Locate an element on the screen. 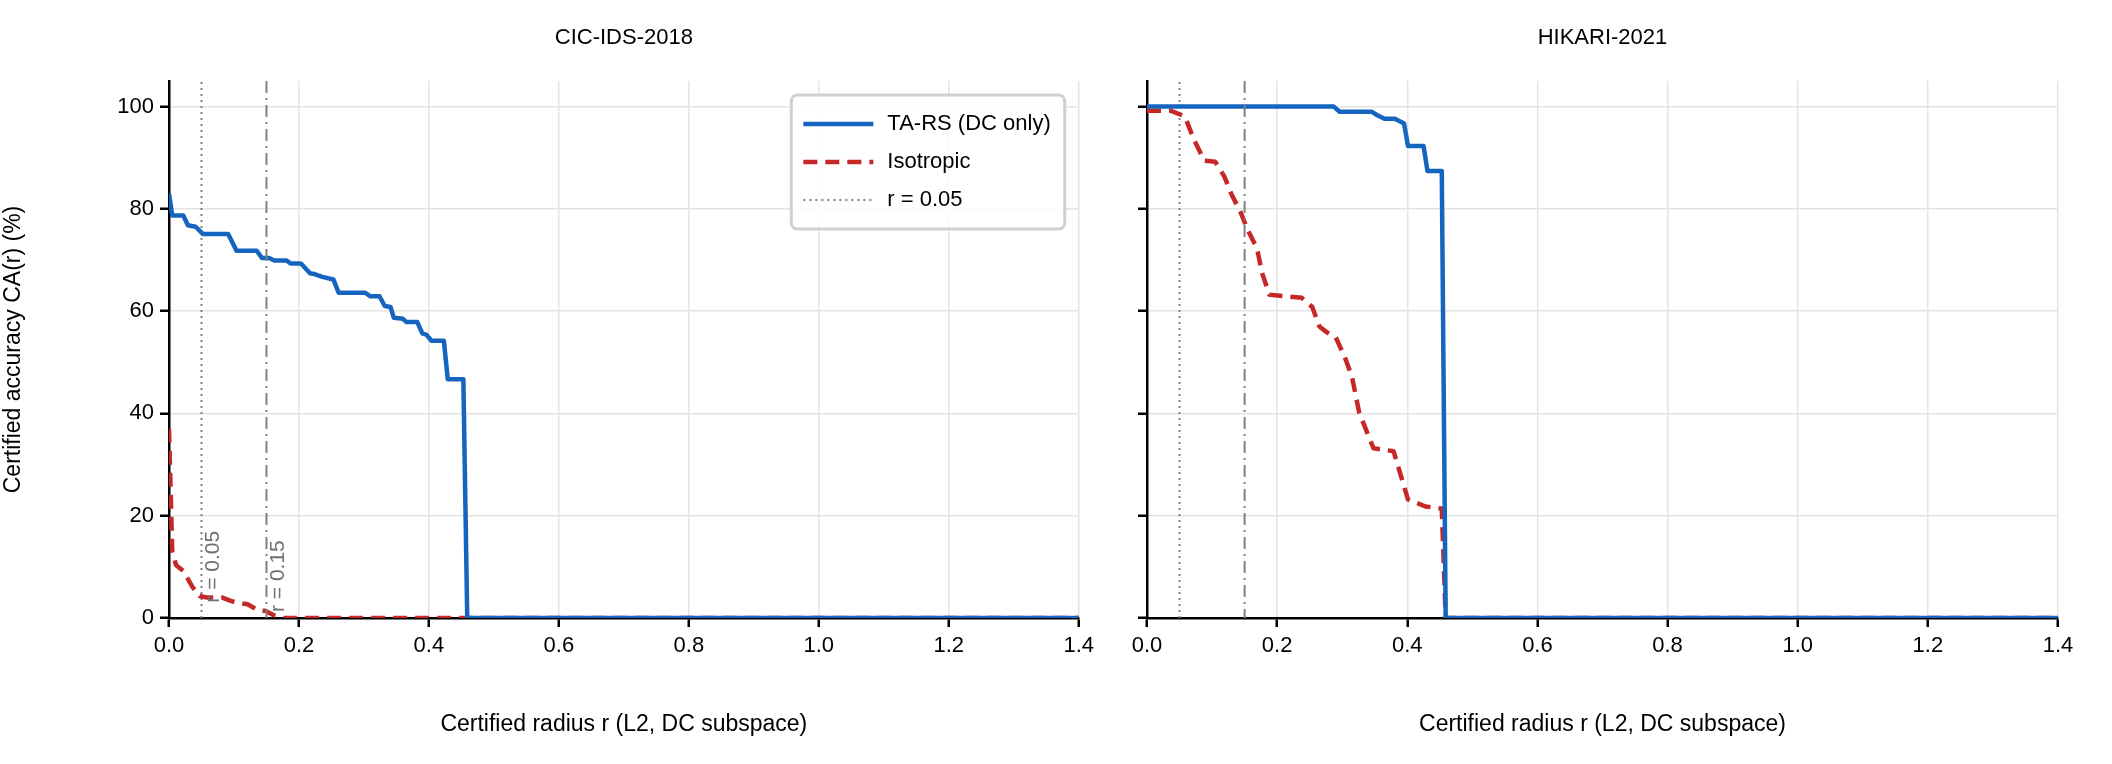 The height and width of the screenshot is (764, 2112). legend-label: r = 0.05 is located at coordinates (925, 199).